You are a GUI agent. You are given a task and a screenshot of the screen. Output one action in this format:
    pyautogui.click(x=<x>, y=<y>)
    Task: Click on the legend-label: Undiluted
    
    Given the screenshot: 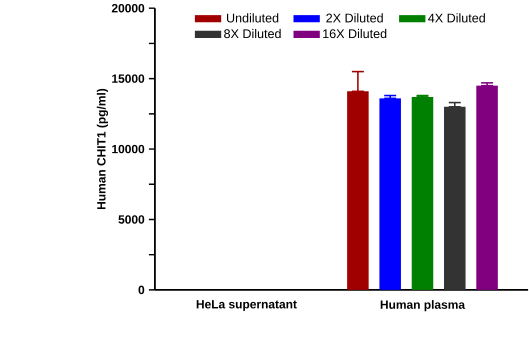 What is the action you would take?
    pyautogui.click(x=252, y=17)
    